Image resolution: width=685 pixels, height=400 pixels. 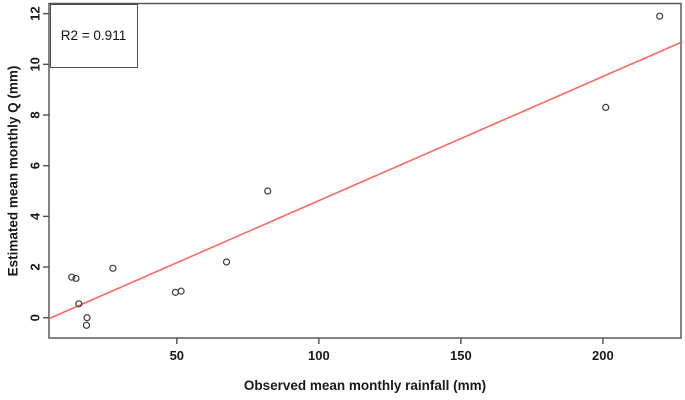 I want to click on x-tick-label: 100, so click(x=319, y=355).